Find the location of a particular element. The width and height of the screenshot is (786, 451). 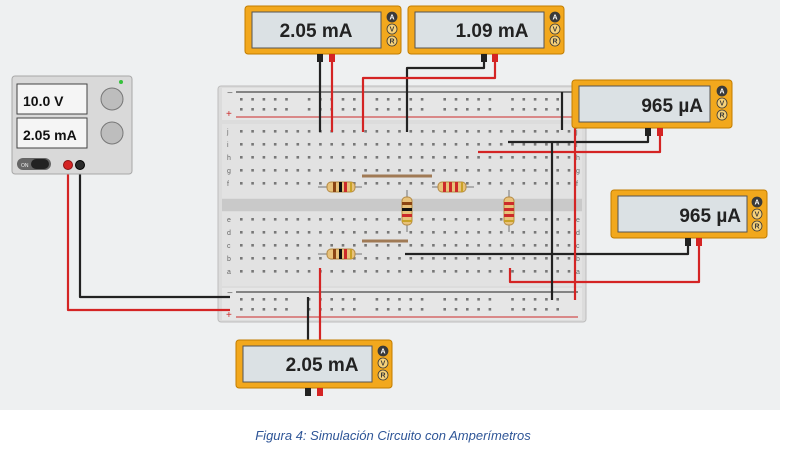

power-switch-label: ON is located at coordinates (25, 166).